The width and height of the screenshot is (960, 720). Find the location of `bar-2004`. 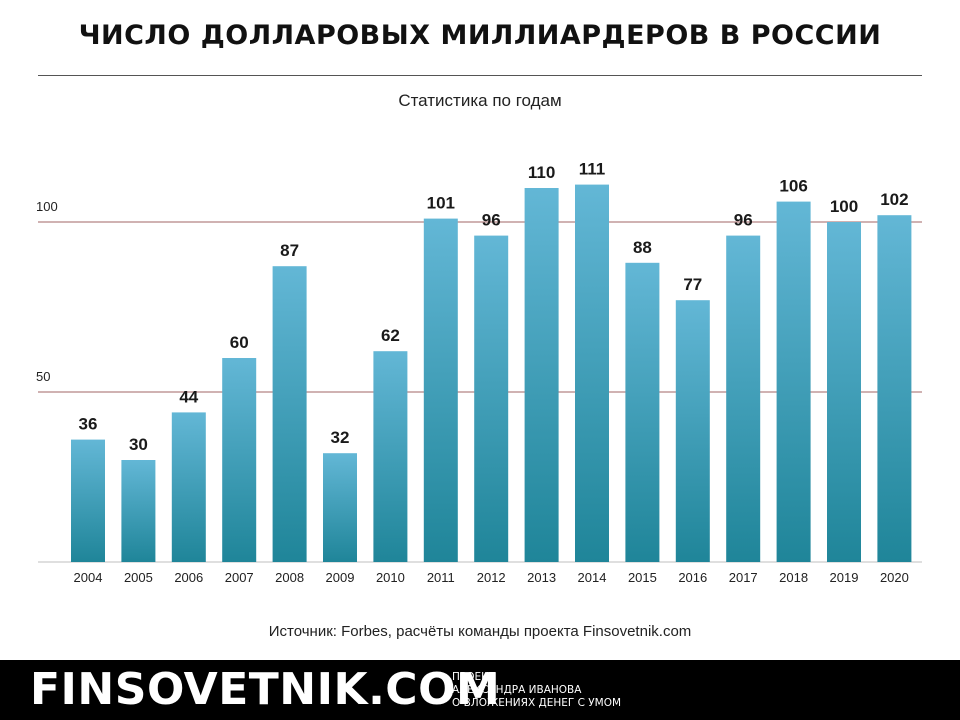

bar-2004 is located at coordinates (88, 500).